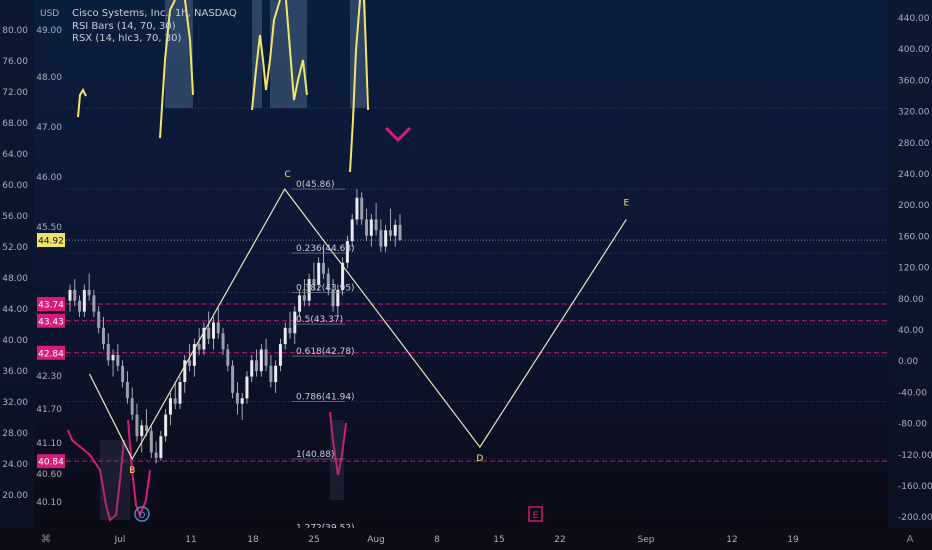 The width and height of the screenshot is (932, 550). Describe the element at coordinates (15, 93) in the screenshot. I see `left-axis-tick: 72.00` at that location.